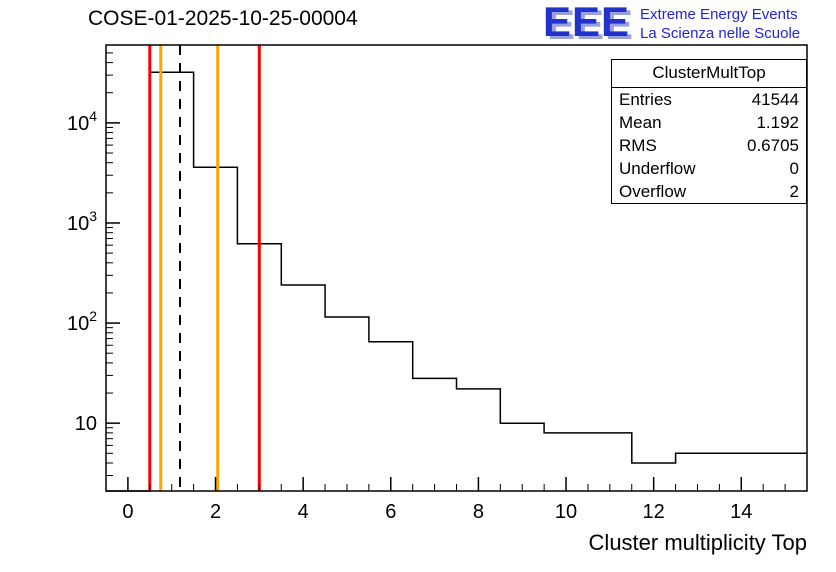 Image resolution: width=836 pixels, height=572 pixels. What do you see at coordinates (215, 512) in the screenshot?
I see `svg-text: 2` at bounding box center [215, 512].